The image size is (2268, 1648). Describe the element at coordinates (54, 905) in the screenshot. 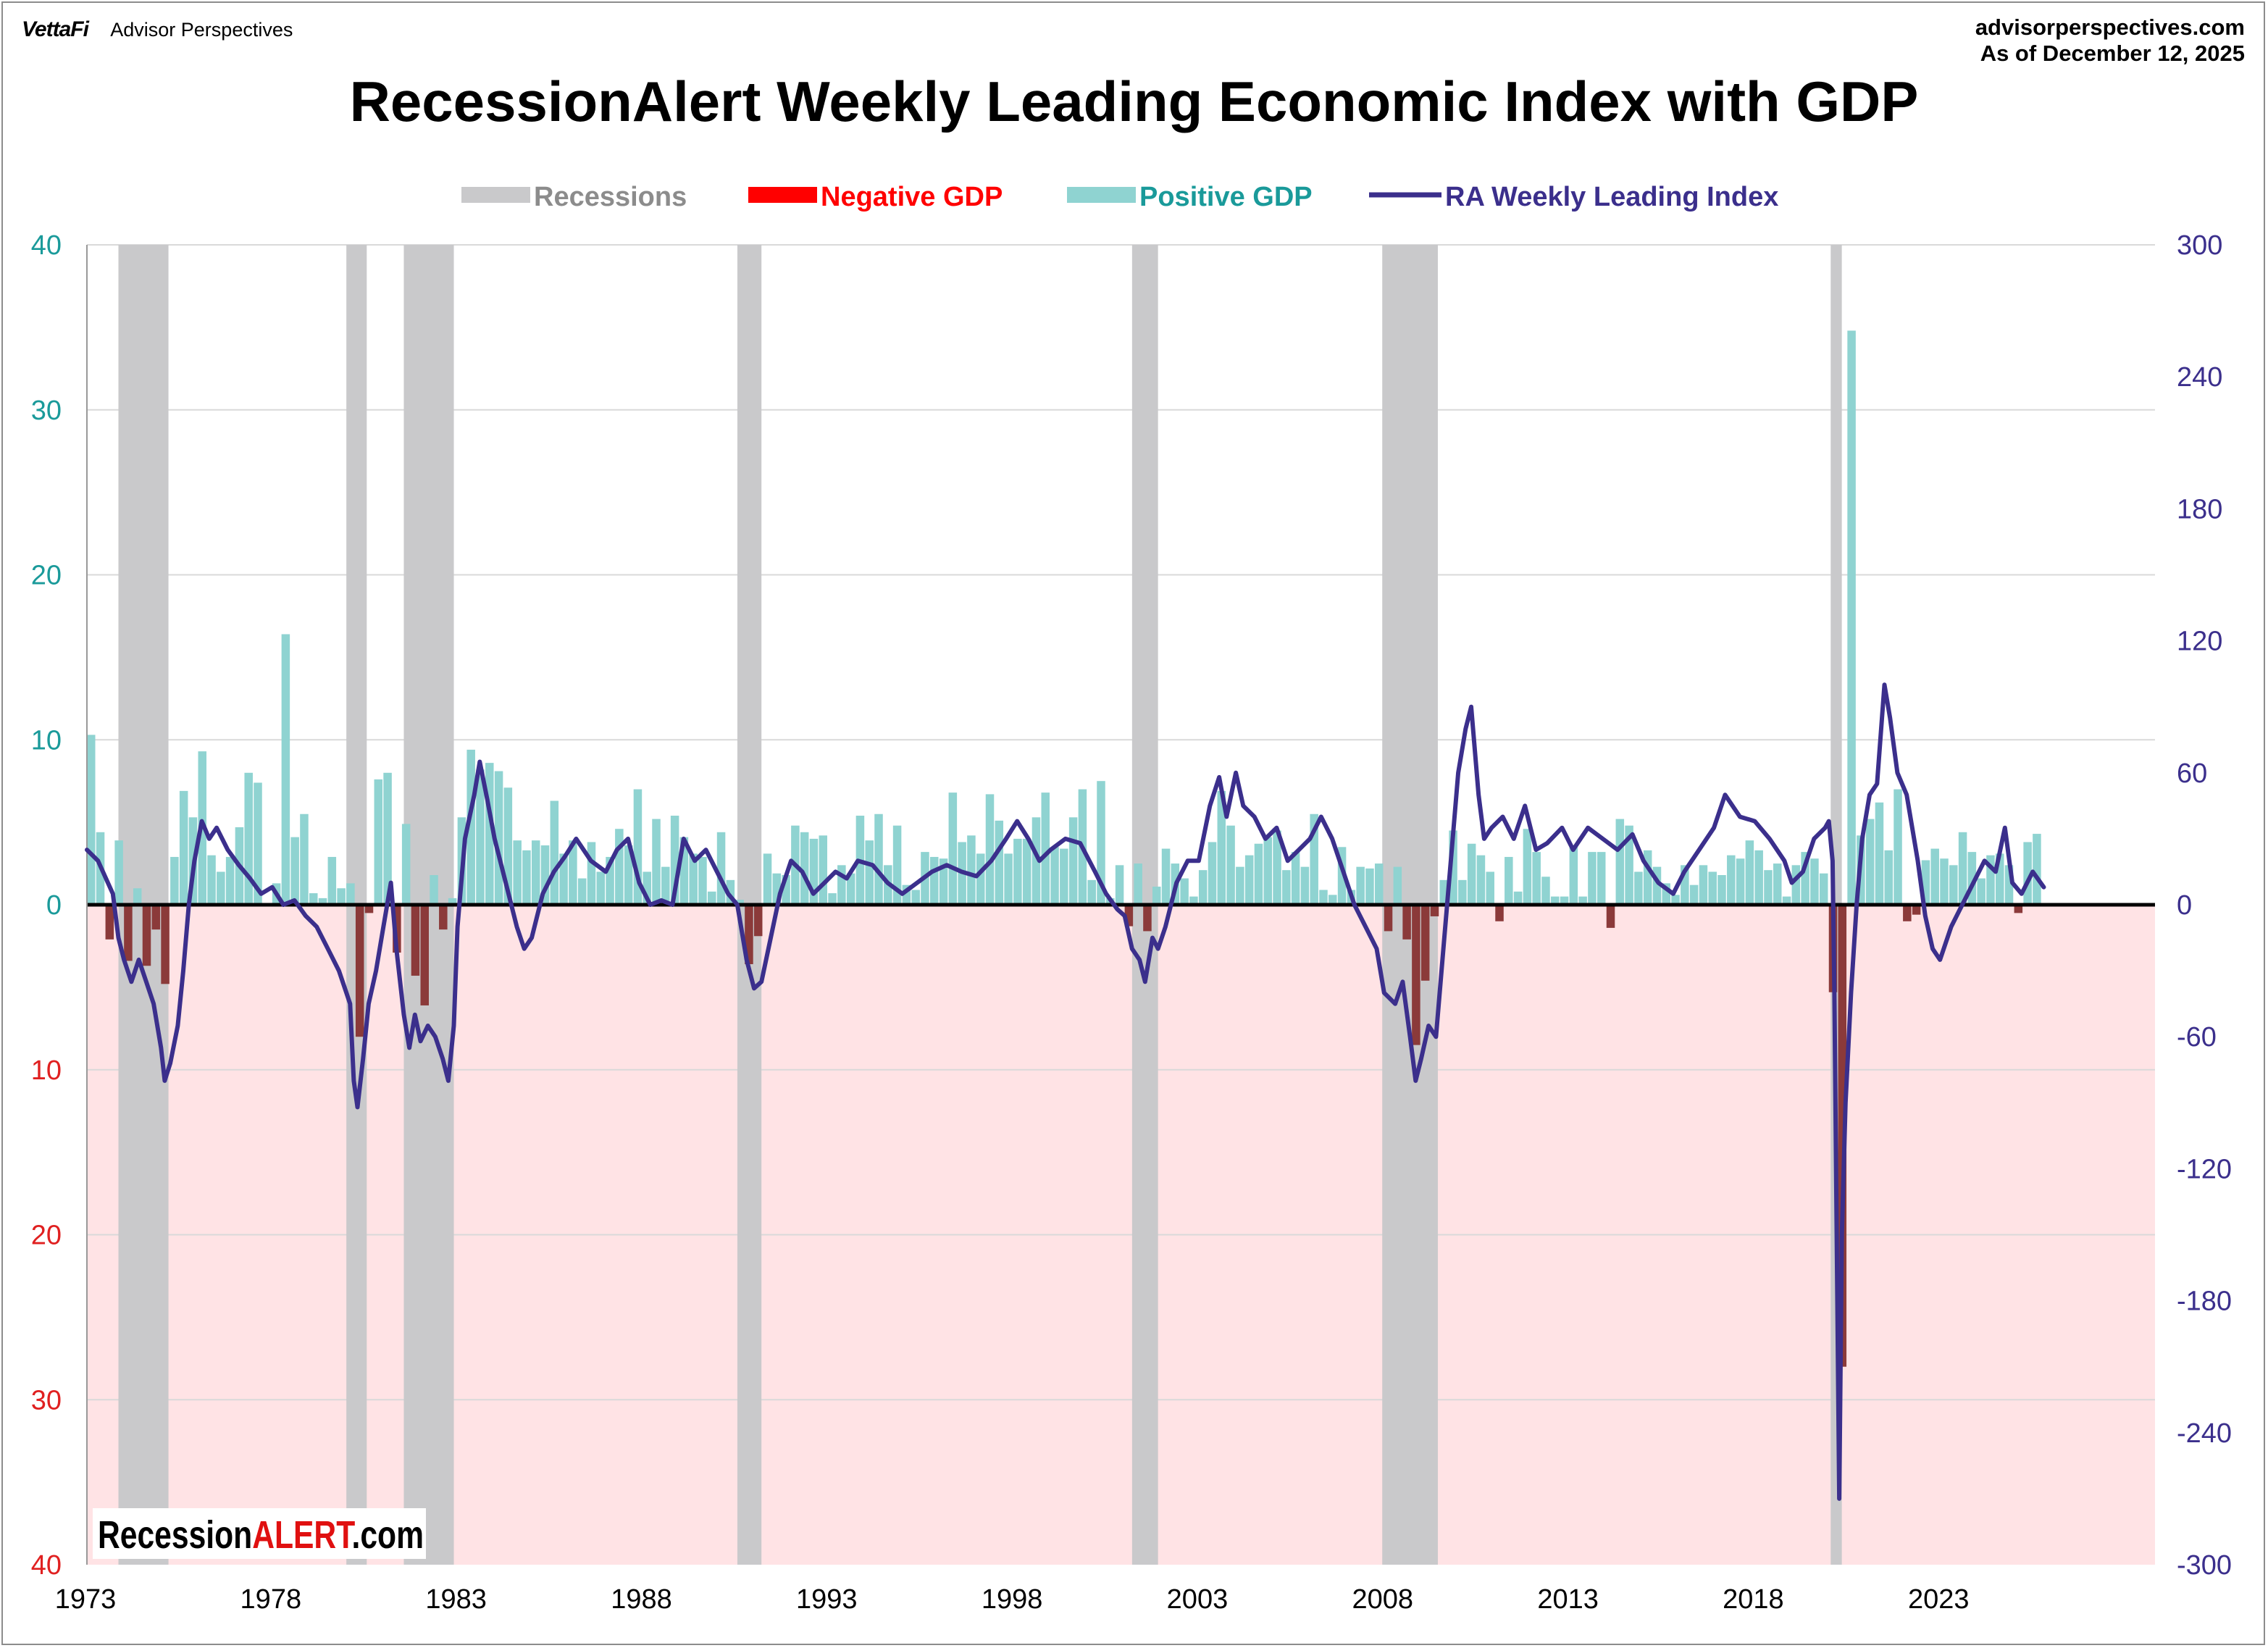

I see `y-left-tick-label: 0` at that location.